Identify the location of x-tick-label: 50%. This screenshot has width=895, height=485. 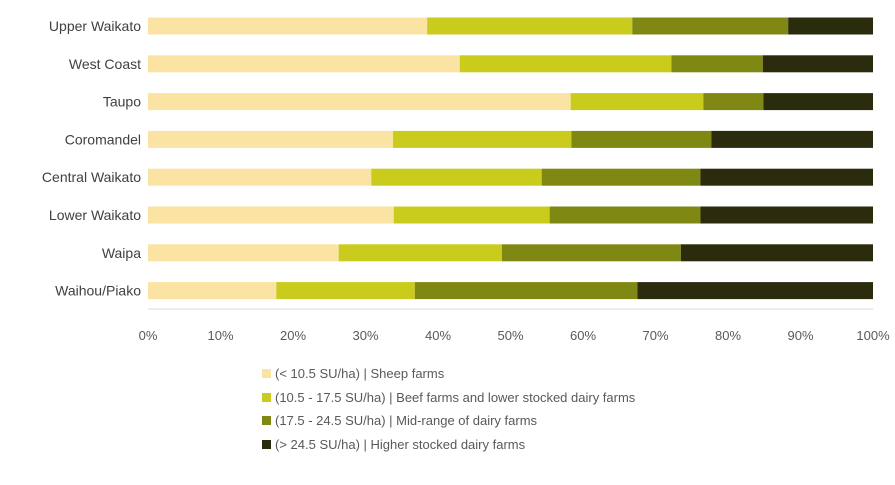
(510, 335).